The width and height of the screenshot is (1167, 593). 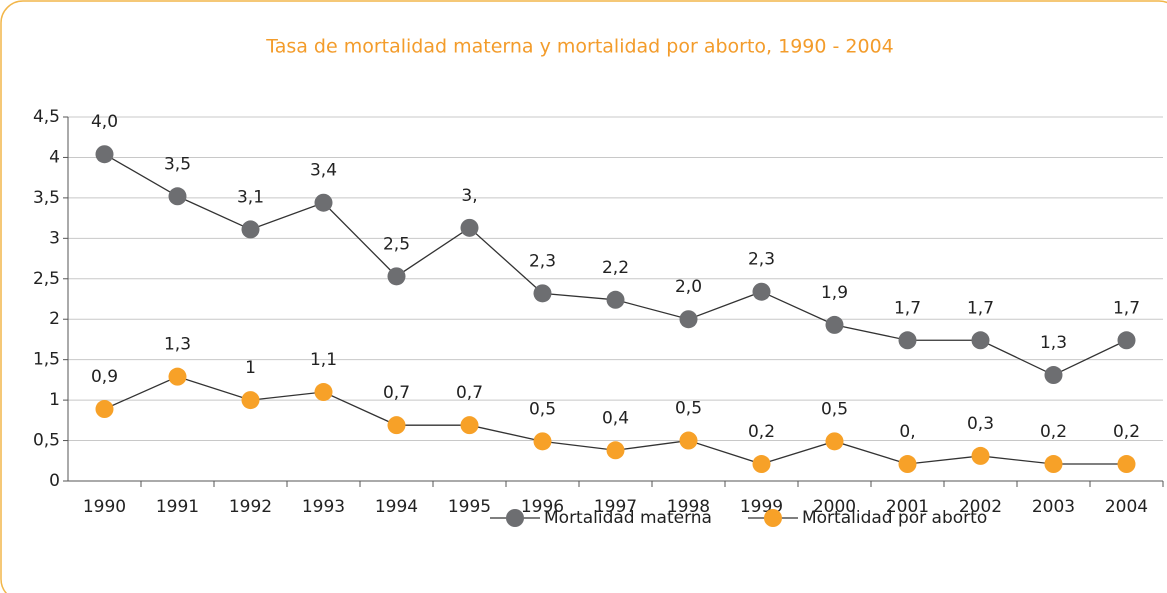 What do you see at coordinates (323, 360) in the screenshot?
I see `data-label: 1,1` at bounding box center [323, 360].